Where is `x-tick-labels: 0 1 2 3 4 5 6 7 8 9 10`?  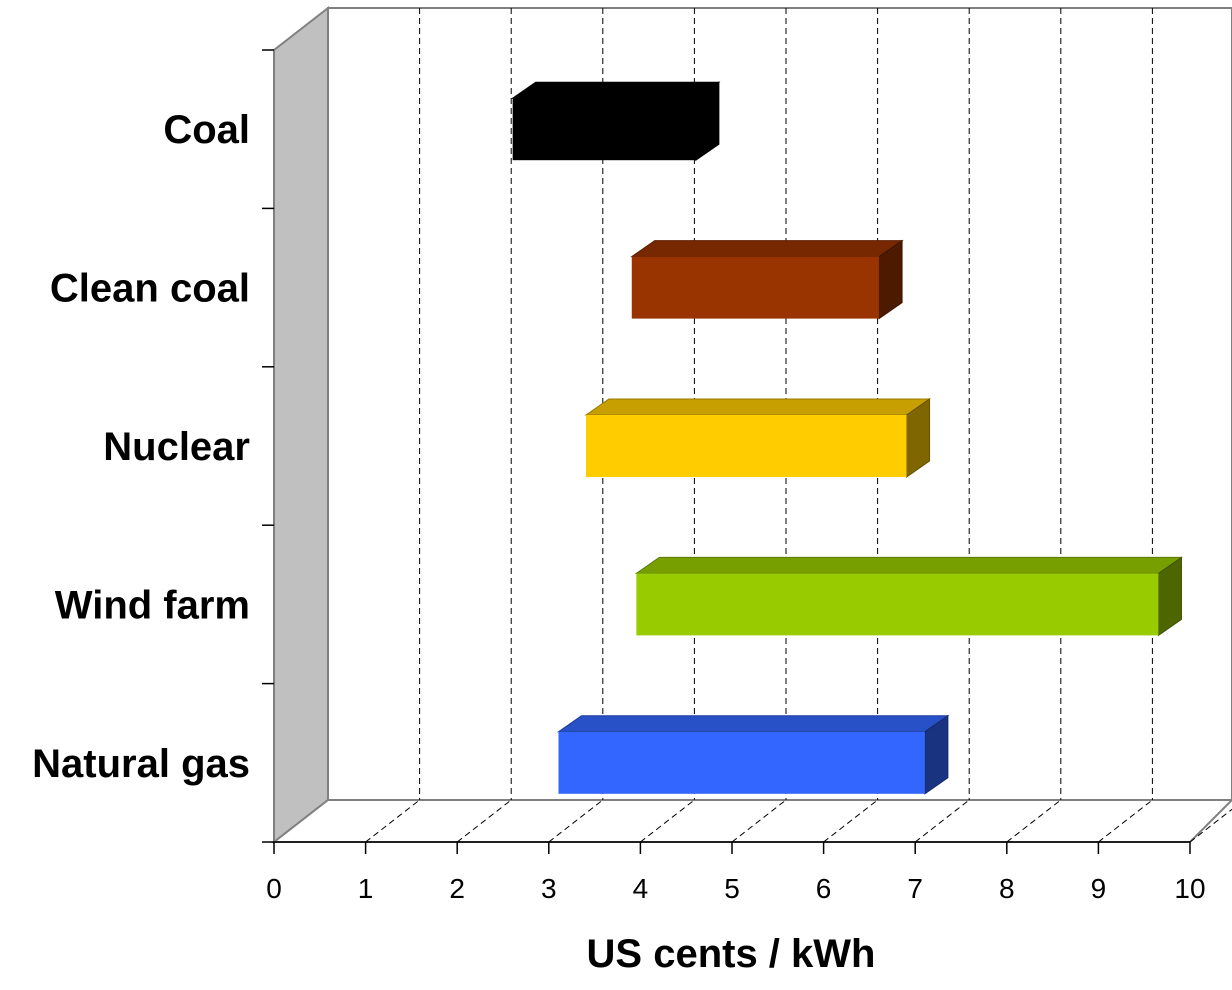
x-tick-labels: 0 1 2 3 4 5 6 7 8 9 10 is located at coordinates (735, 888).